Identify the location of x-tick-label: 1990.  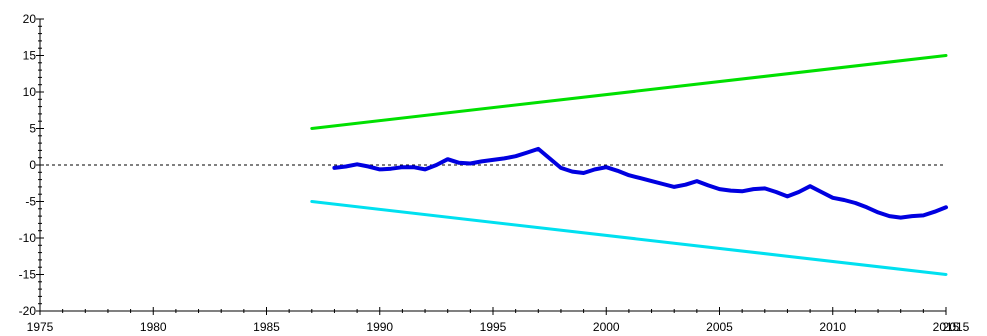
(379, 327).